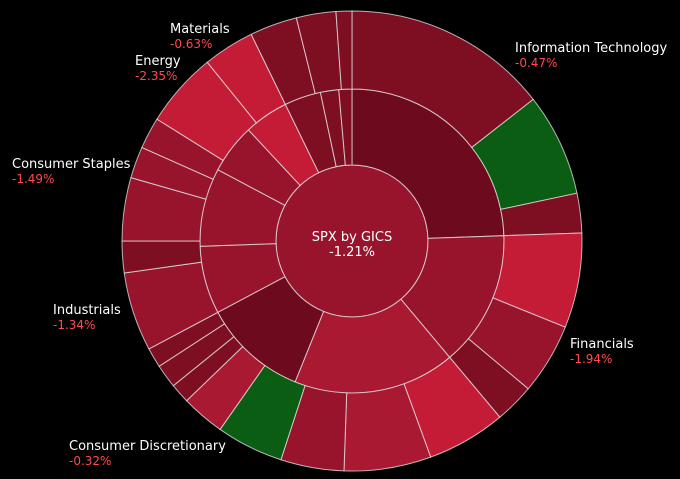 The image size is (680, 479). I want to click on label-energy: Energy -2.35%, so click(158, 68).